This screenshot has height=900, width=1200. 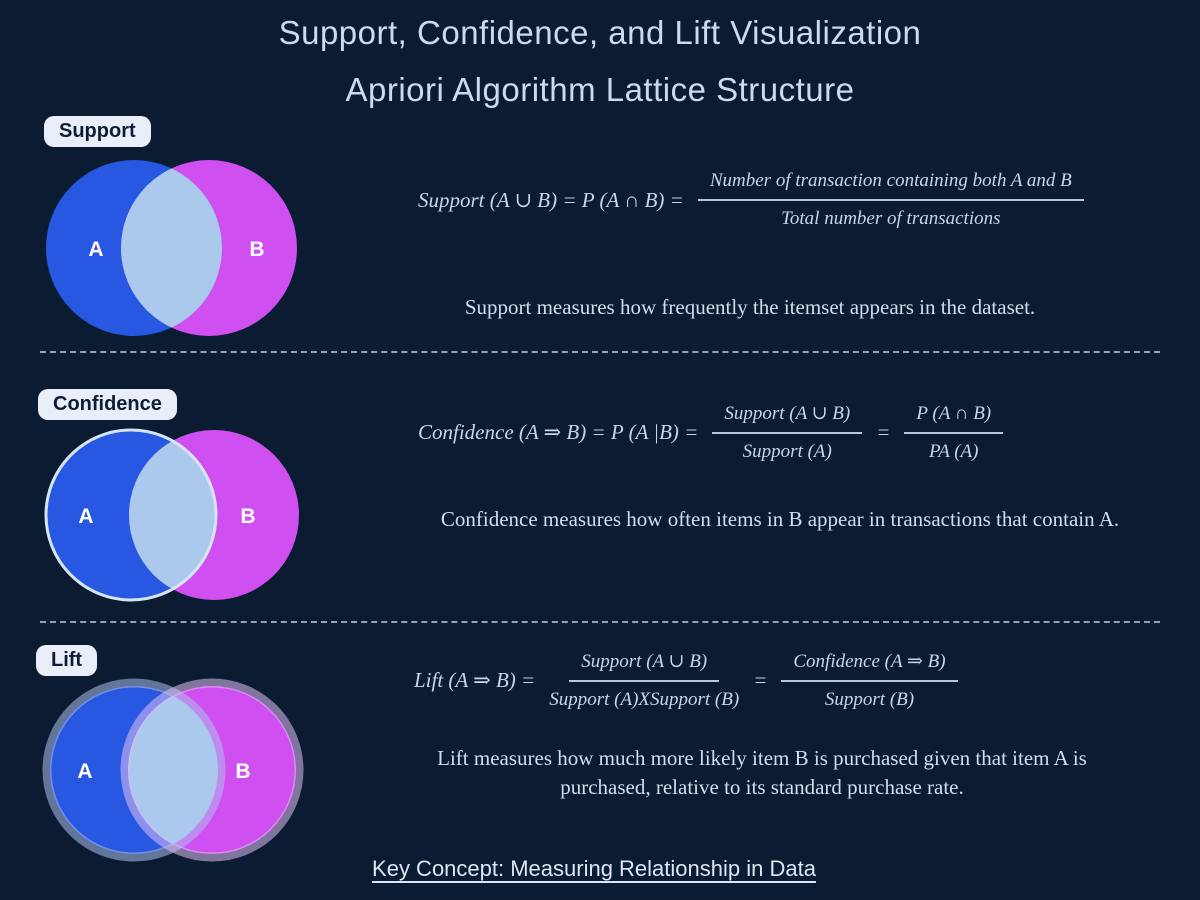 I want to click on lift-formula-fraction-1: Support (A ∪ B) Support (A)XSupport (B), so click(x=644, y=680).